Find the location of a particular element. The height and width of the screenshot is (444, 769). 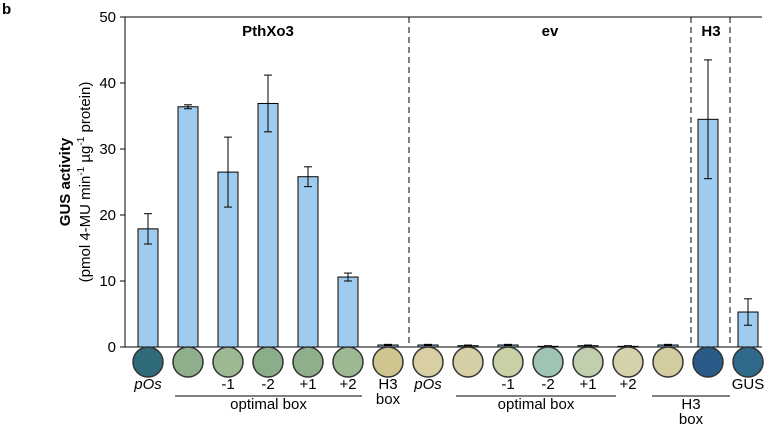

y-axis-units-part: µg is located at coordinates (85, 156).